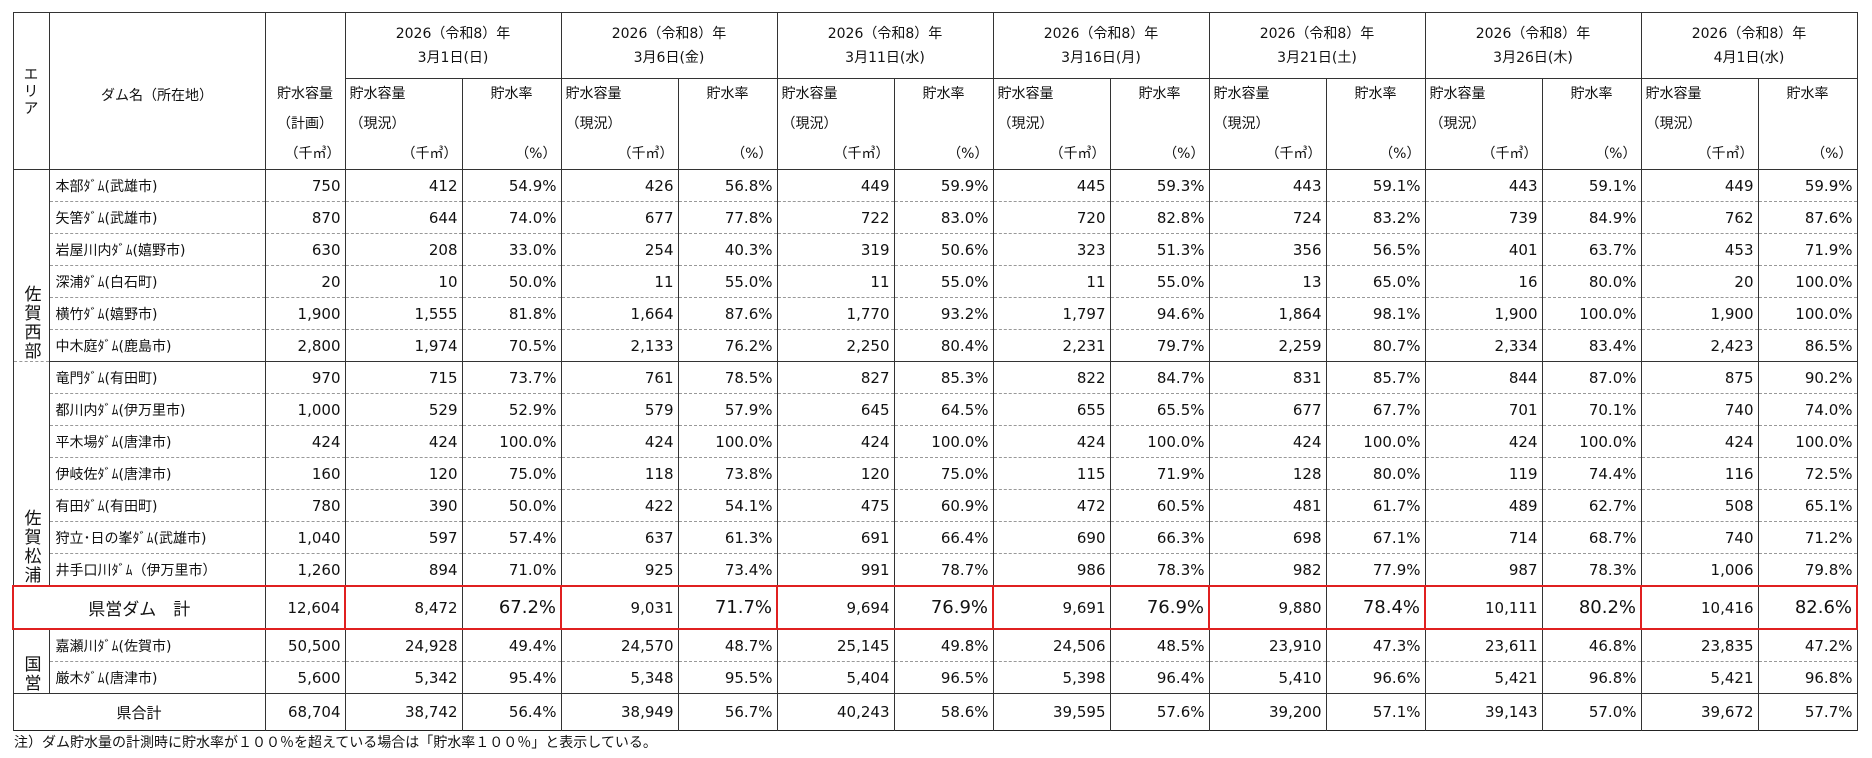 The image size is (1872, 758). I want to click on date-header: 2026（令和8）年 3月1日(日), so click(453, 45).